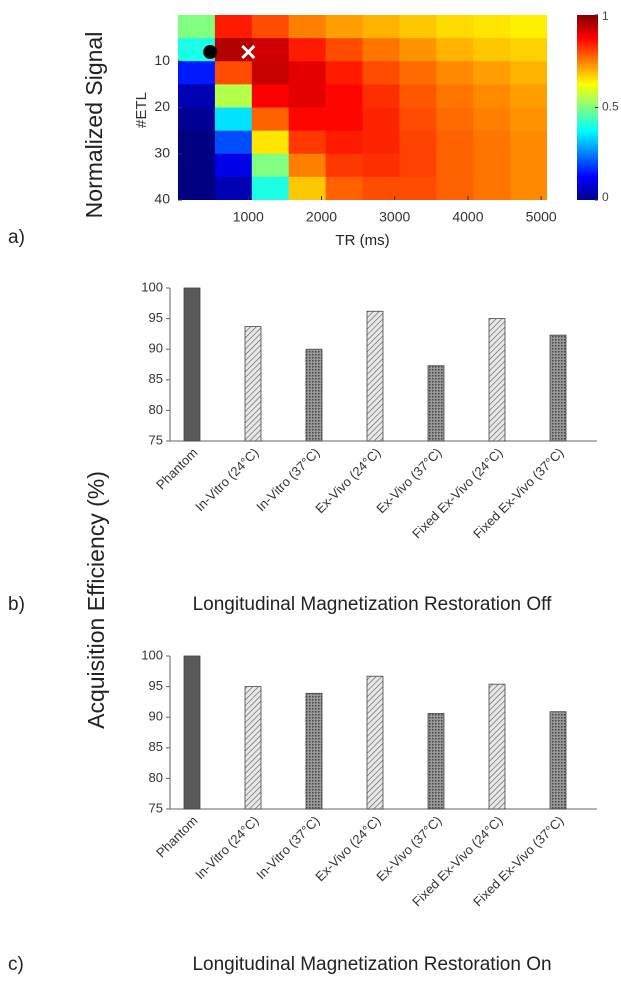  Describe the element at coordinates (210, 52) in the screenshot. I see `marker` at that location.